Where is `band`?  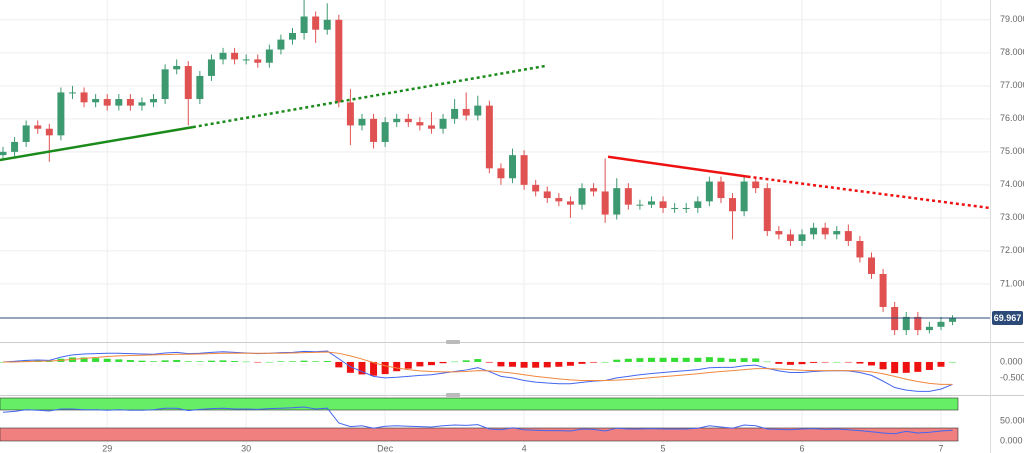 band is located at coordinates (479, 404).